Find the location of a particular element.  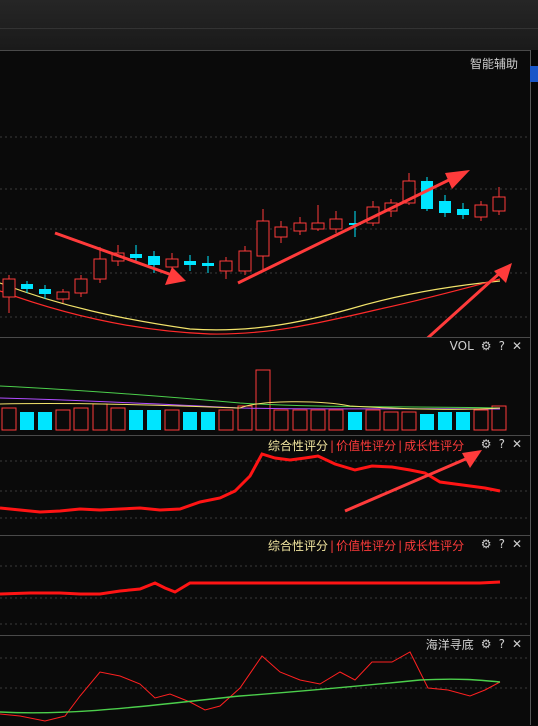

score-panel-1: 综合性评分 | 价值性评分 | 成长性评分 ⚙ ? ✕ is located at coordinates (265, 485).